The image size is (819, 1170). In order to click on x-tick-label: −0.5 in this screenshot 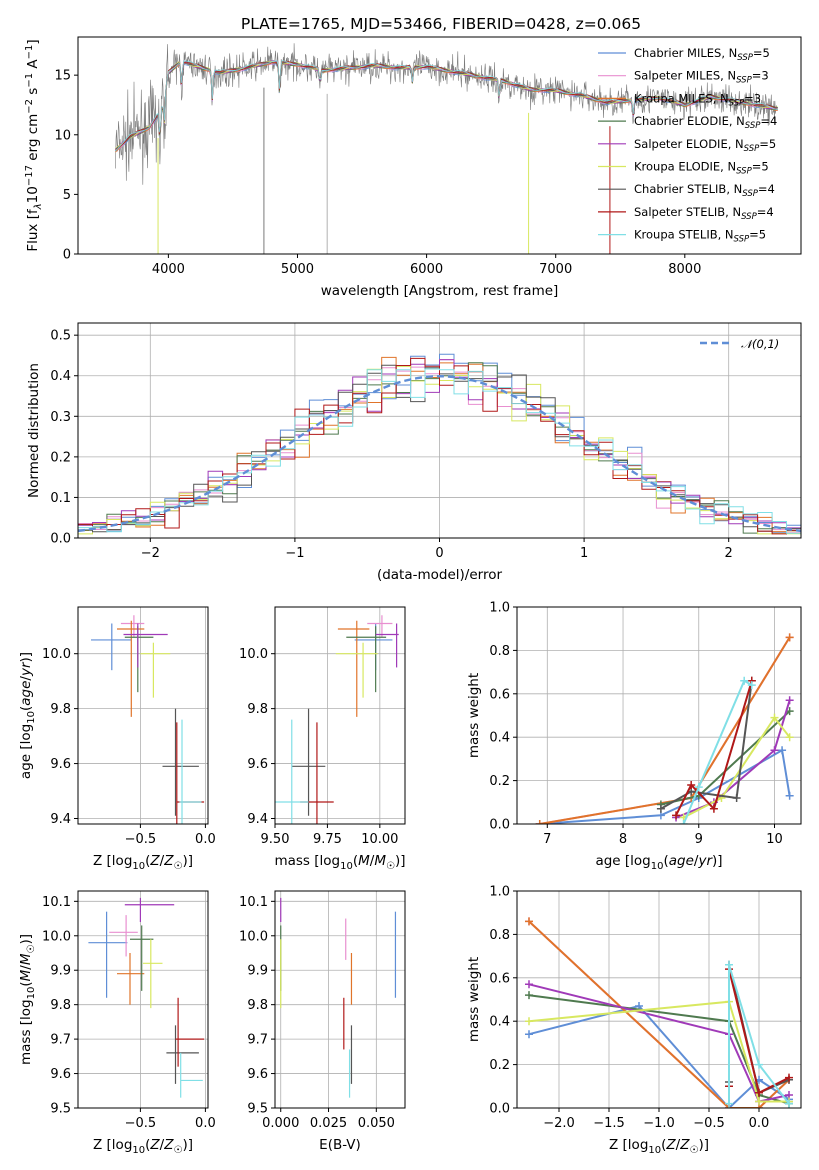, I will do `click(141, 1123)`.